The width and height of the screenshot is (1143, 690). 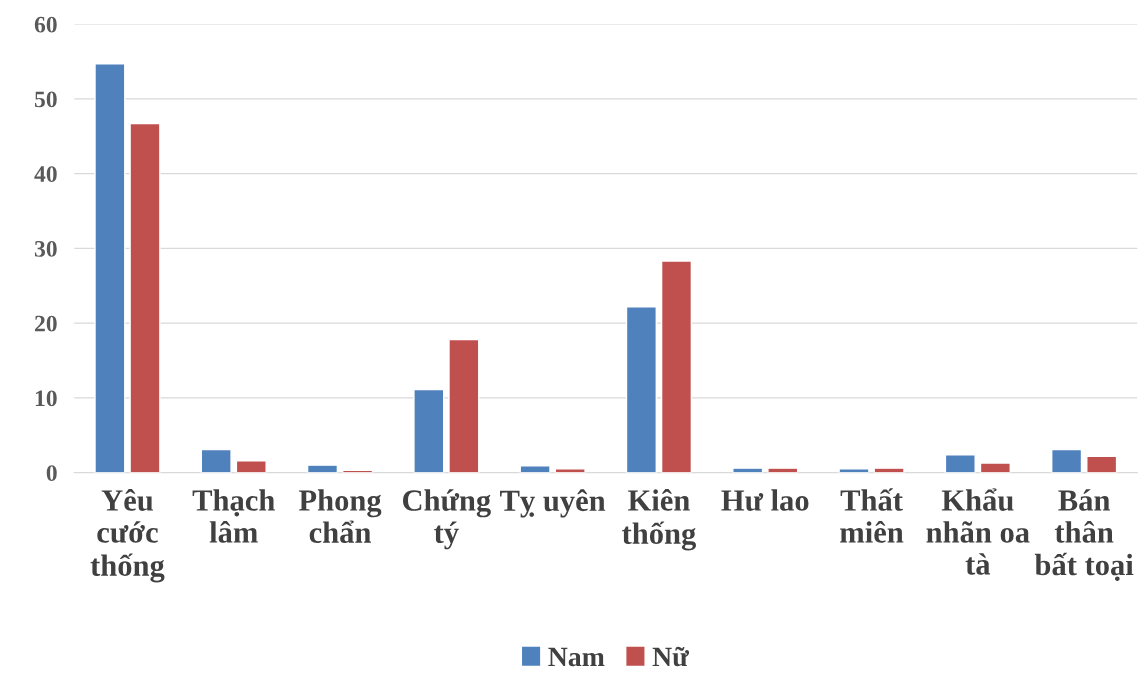 What do you see at coordinates (46, 323) in the screenshot?
I see `y-tick-label: 20` at bounding box center [46, 323].